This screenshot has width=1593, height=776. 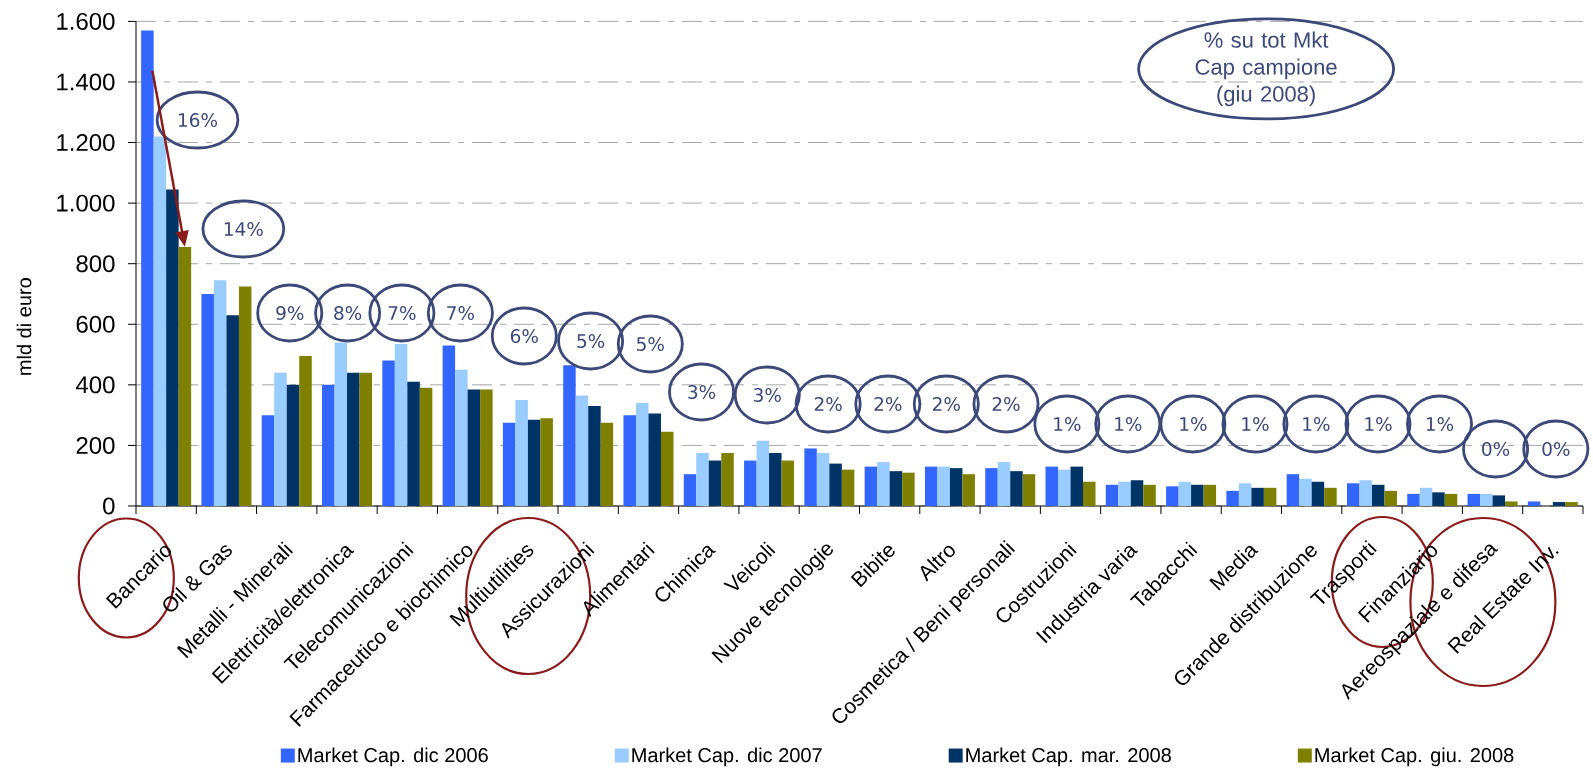 I want to click on legend-label: Market Cap. giu. 2008, so click(x=1414, y=757).